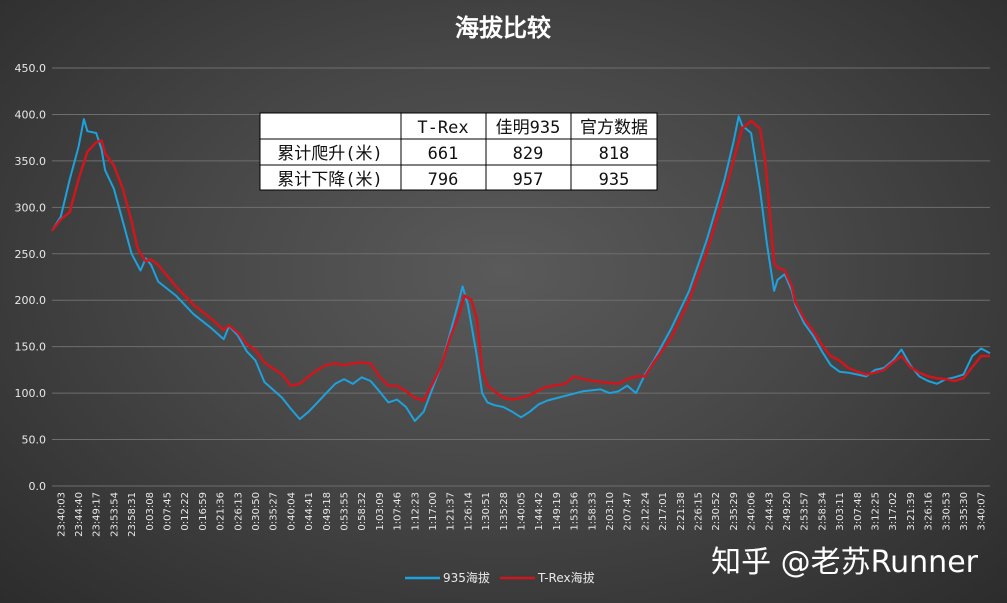  What do you see at coordinates (787, 511) in the screenshot?
I see `x-tick-label: 2:49:20` at bounding box center [787, 511].